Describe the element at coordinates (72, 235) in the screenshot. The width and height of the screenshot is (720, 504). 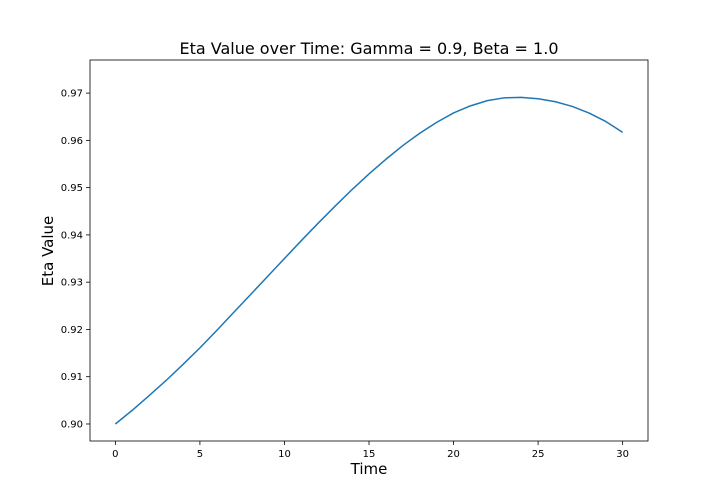
I see `y-tick-label: 0.94` at that location.